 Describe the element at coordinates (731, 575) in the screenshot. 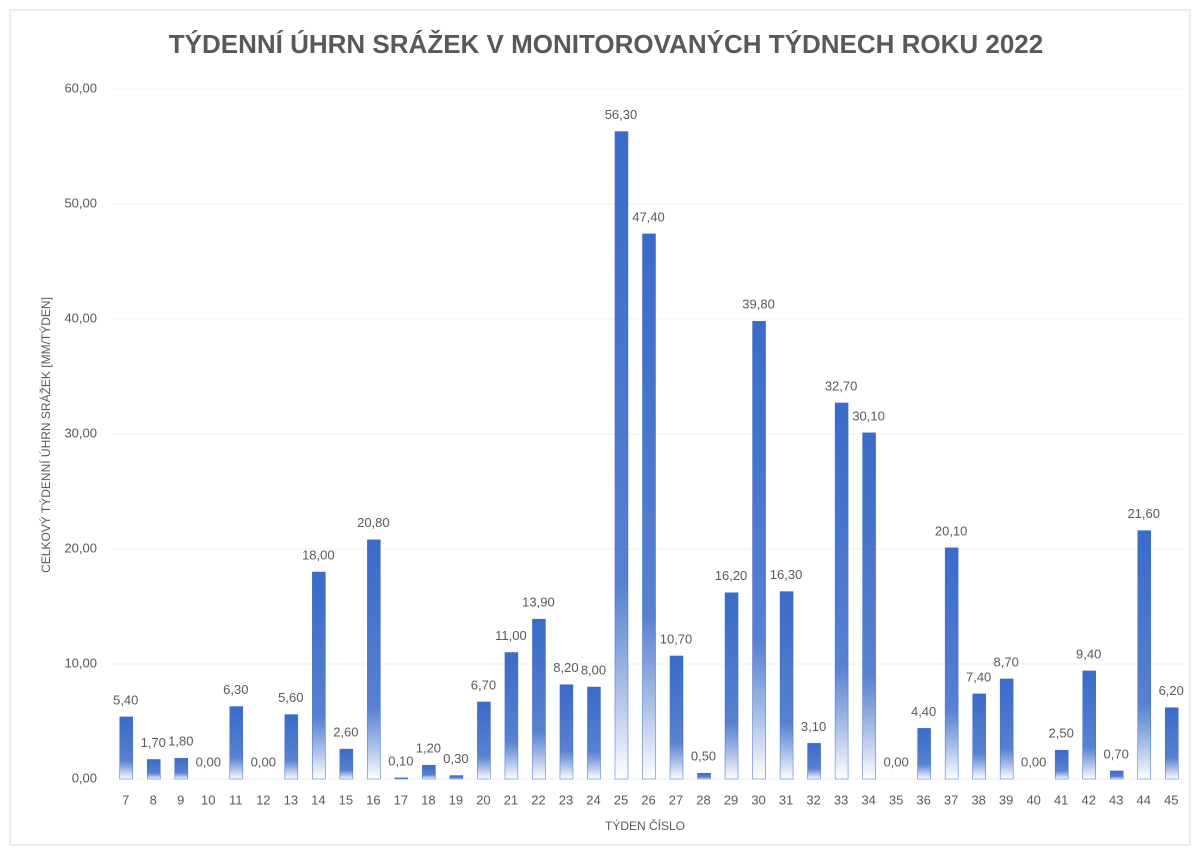

I see `value-label: 16,20` at that location.